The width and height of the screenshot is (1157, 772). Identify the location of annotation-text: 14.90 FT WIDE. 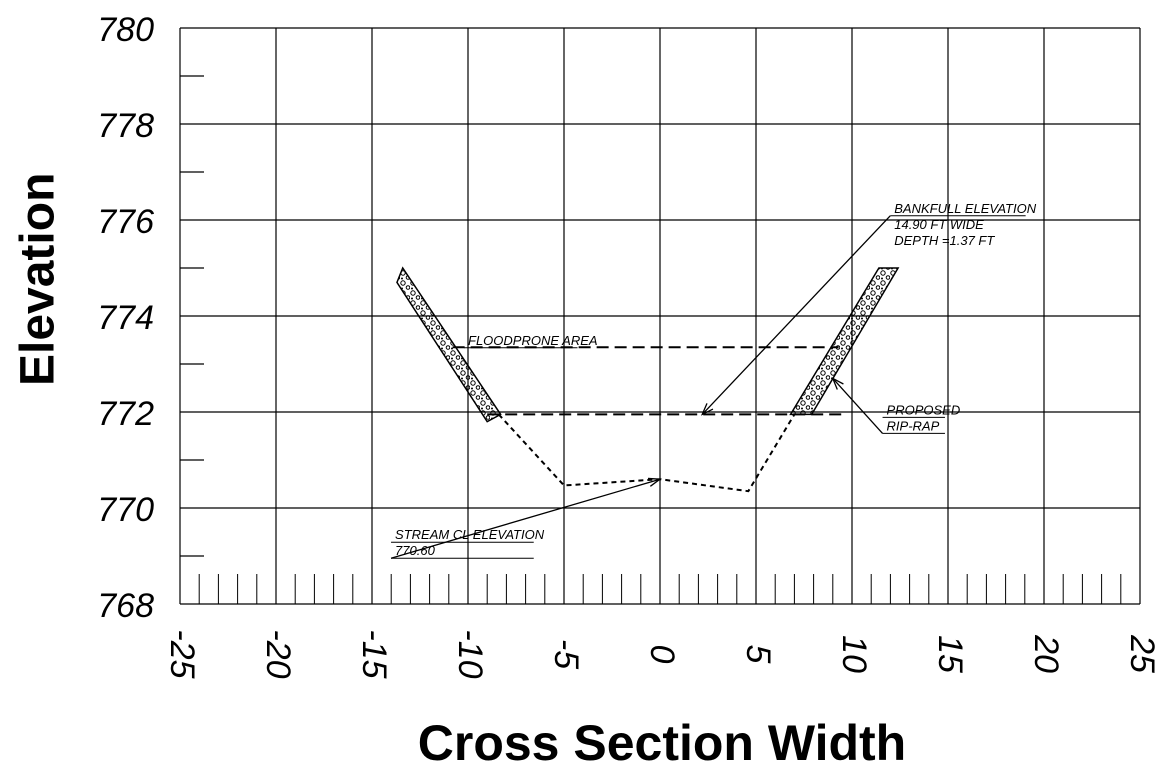
(939, 224).